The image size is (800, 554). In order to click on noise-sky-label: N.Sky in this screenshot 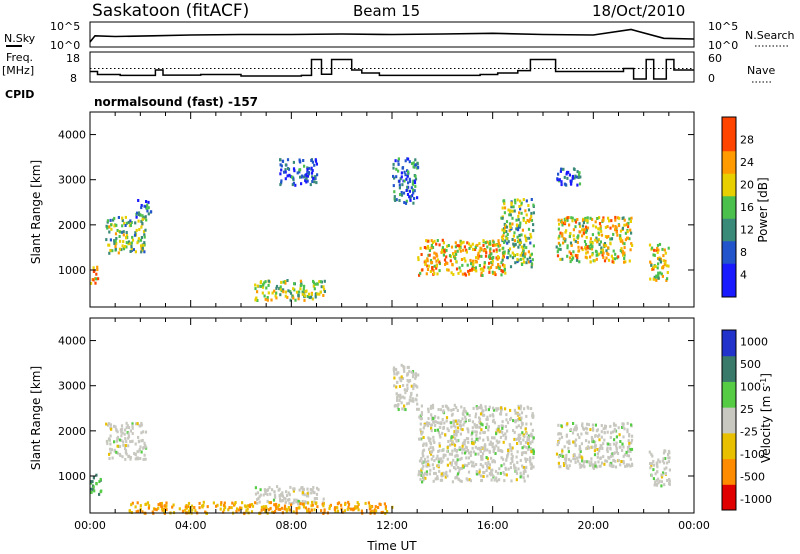, I will do `click(20, 38)`.